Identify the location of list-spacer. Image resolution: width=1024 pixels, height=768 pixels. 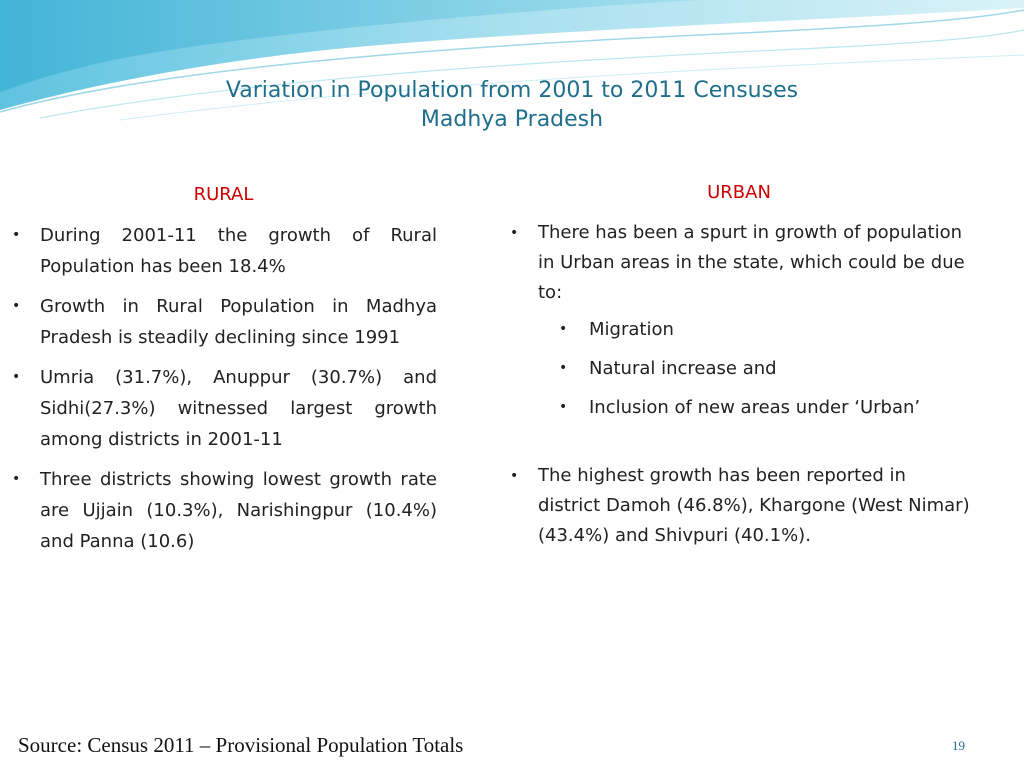
(739, 446).